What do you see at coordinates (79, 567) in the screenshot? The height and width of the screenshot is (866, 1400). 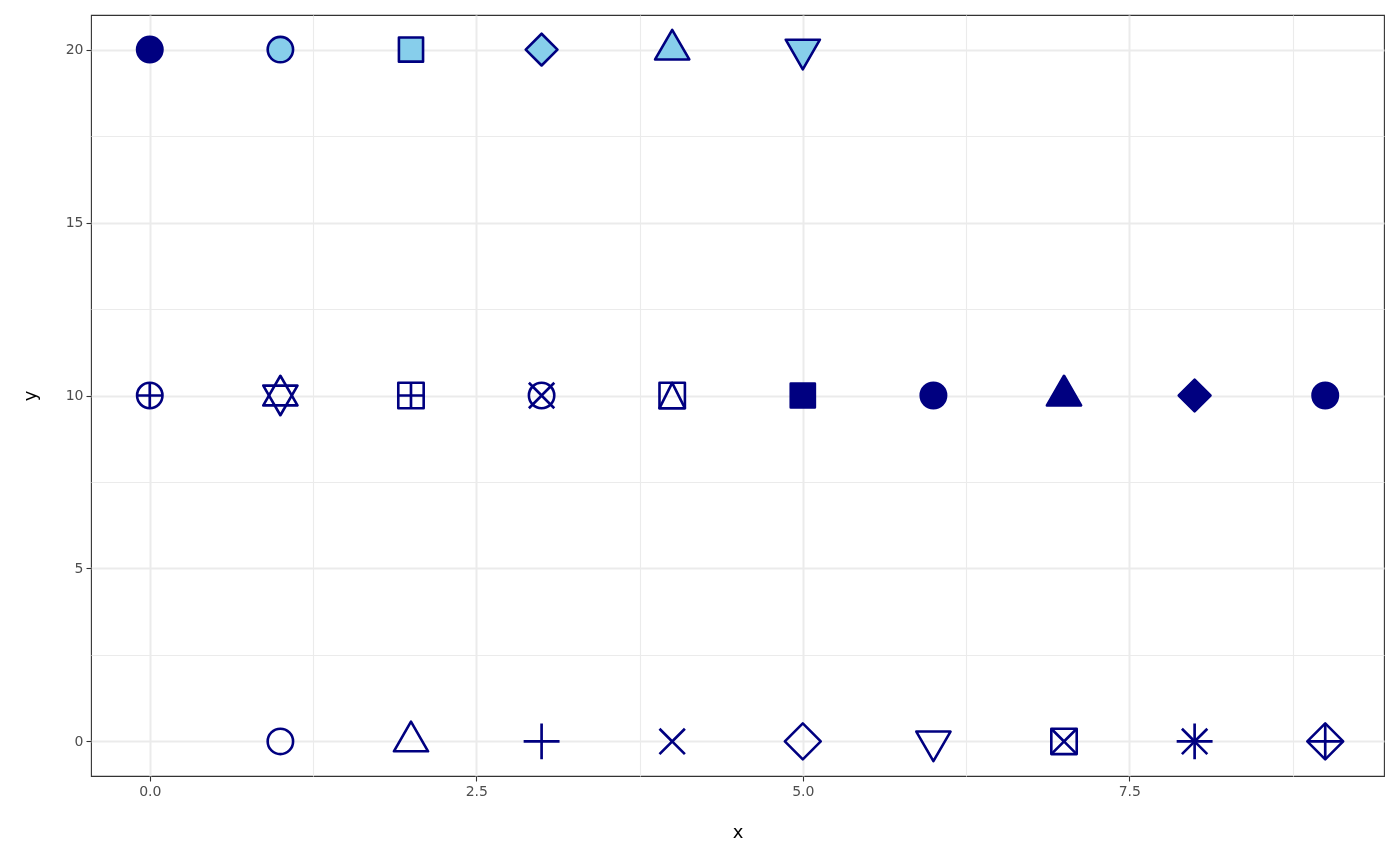 I see `y-tick-label: 5` at bounding box center [79, 567].